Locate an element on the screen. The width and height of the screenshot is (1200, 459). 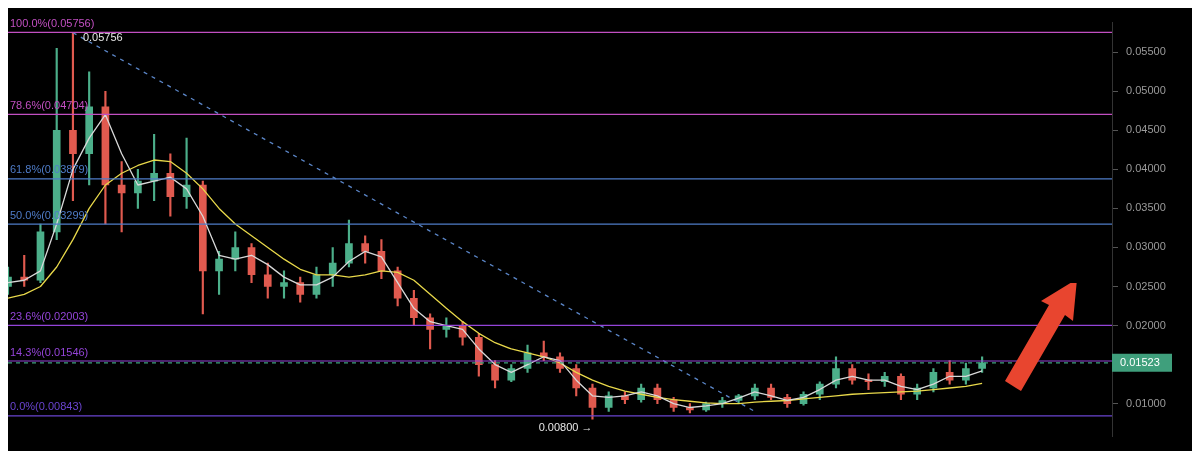
ref-line-label: 23.6%(0.02003) is located at coordinates (49, 315).